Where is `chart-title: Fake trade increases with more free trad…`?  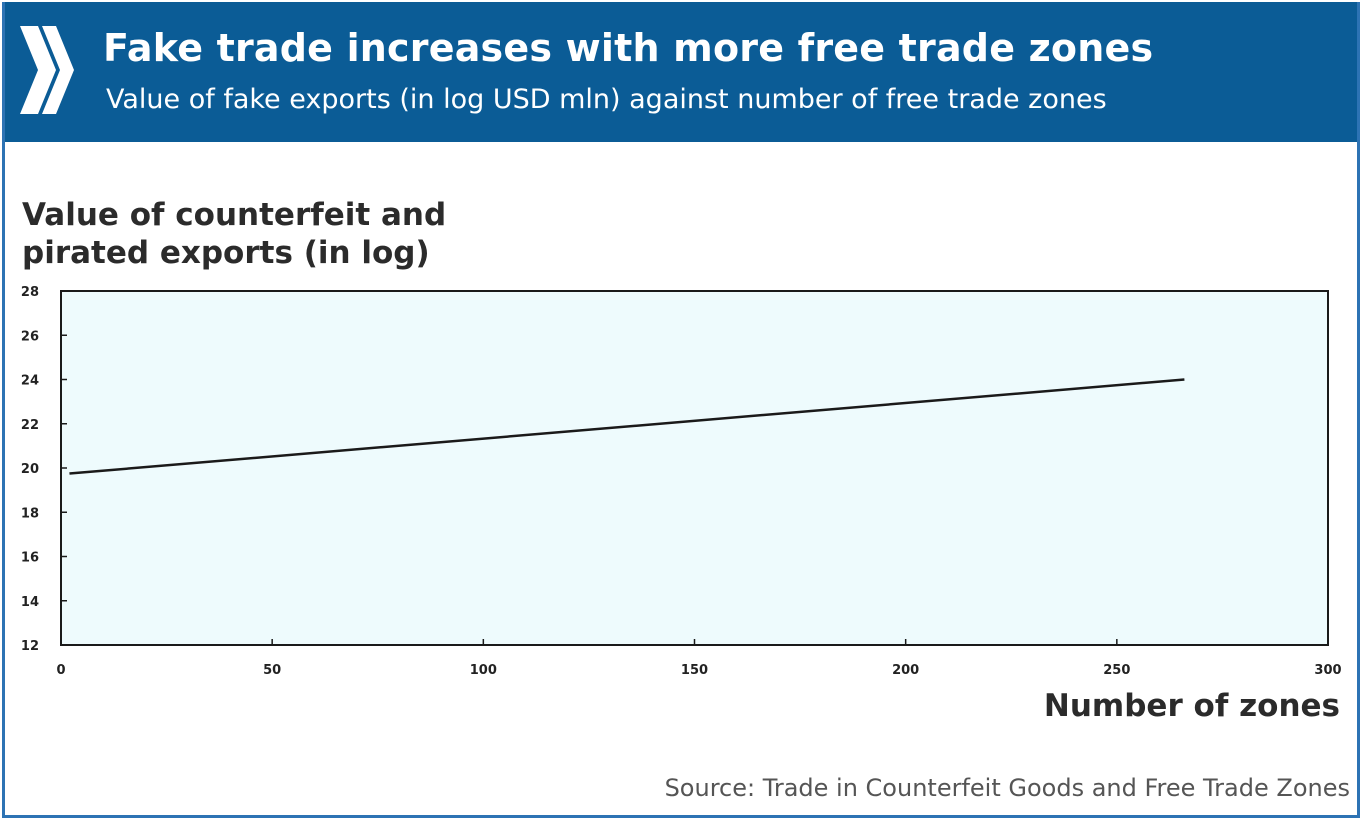
chart-title: Fake trade increases with more free trad… is located at coordinates (628, 48).